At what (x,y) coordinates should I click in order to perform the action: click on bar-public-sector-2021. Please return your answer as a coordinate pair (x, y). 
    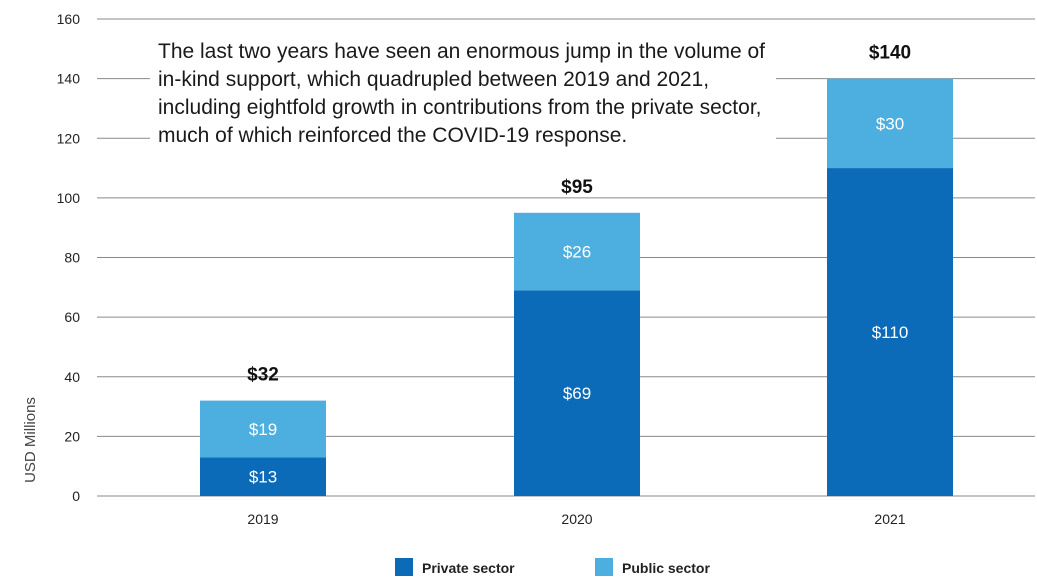
    Looking at the image, I should click on (890, 123).